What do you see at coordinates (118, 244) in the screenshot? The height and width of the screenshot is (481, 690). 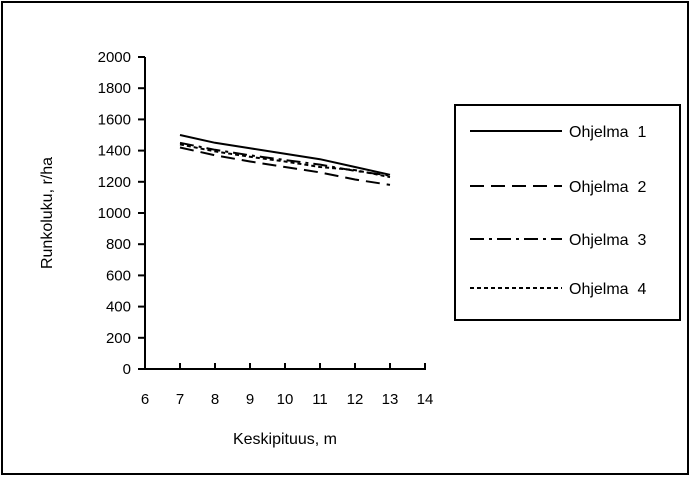 I see `y-tick-label: 800` at bounding box center [118, 244].